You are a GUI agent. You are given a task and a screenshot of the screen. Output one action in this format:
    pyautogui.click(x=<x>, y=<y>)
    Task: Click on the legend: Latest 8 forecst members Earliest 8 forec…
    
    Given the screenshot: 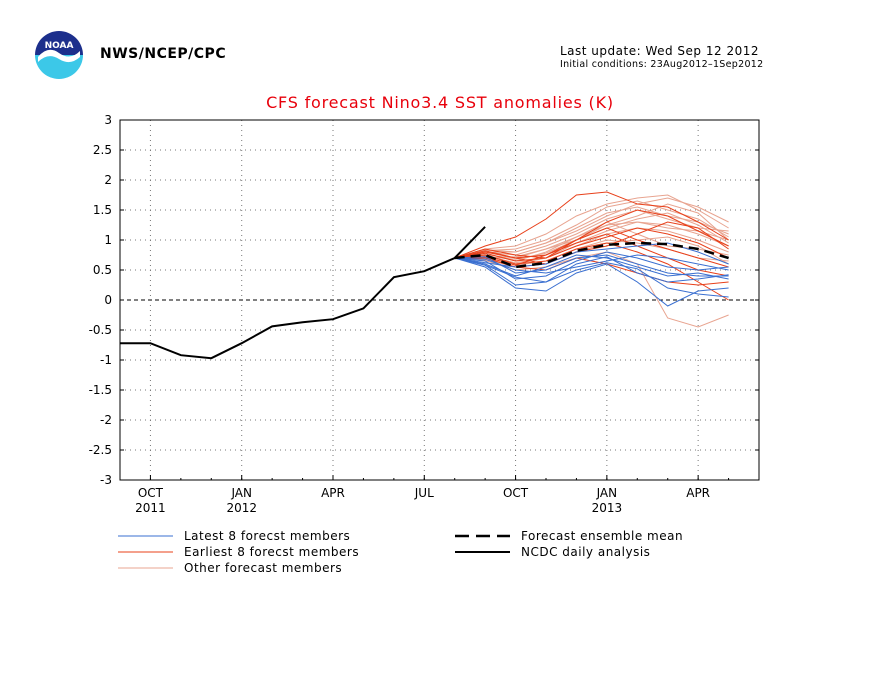 What is the action you would take?
    pyautogui.click(x=400, y=552)
    